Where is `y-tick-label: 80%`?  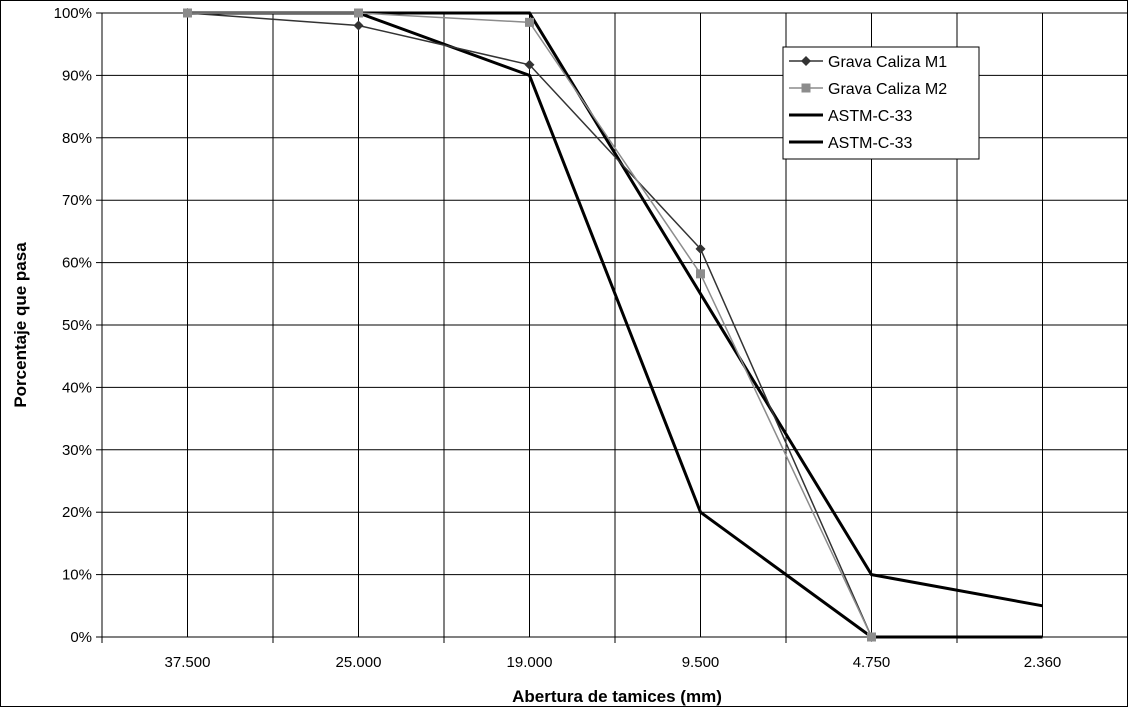
y-tick-label: 80% is located at coordinates (77, 138).